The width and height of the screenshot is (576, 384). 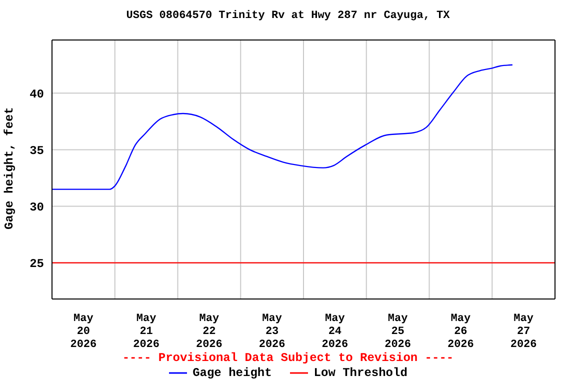 I want to click on x-tick-label: May 25 2026, so click(x=398, y=332).